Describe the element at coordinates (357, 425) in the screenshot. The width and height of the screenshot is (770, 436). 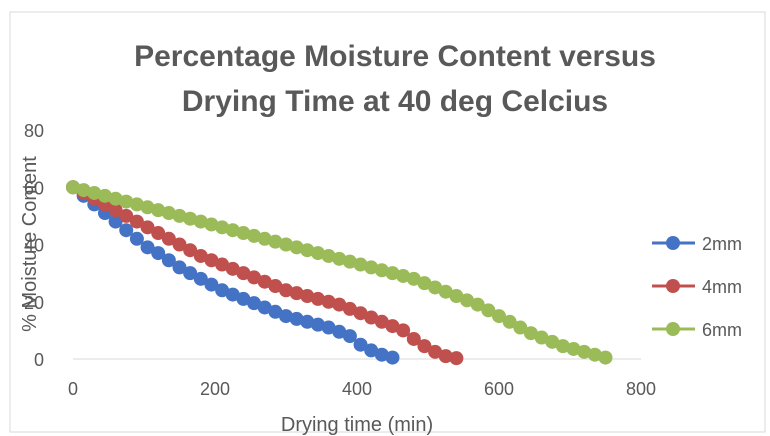
I see `x-axis-label: Drying time (min)` at that location.